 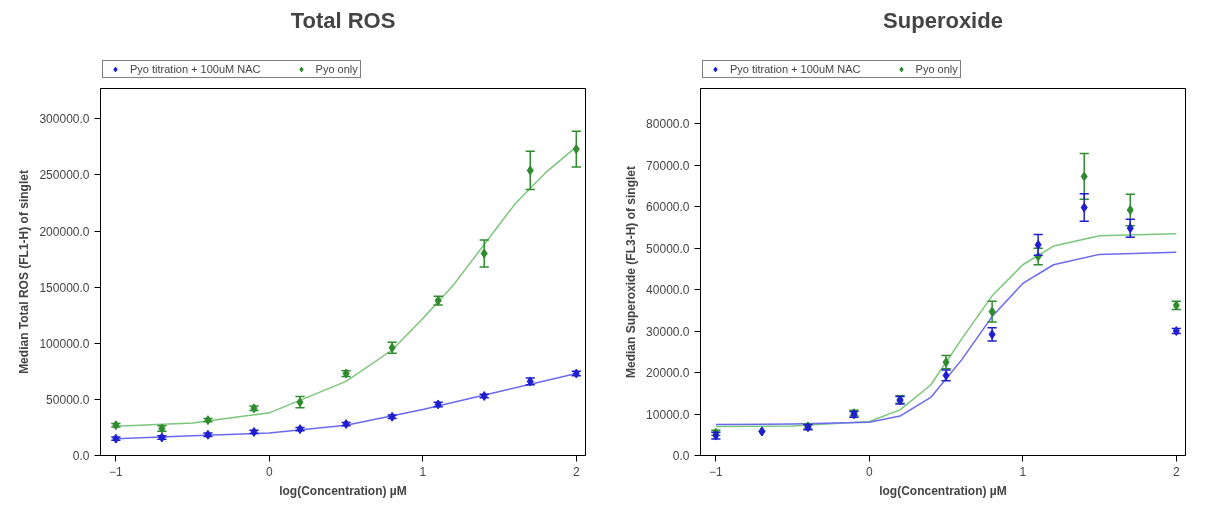 I want to click on chart-title: Total ROS, so click(x=343, y=20).